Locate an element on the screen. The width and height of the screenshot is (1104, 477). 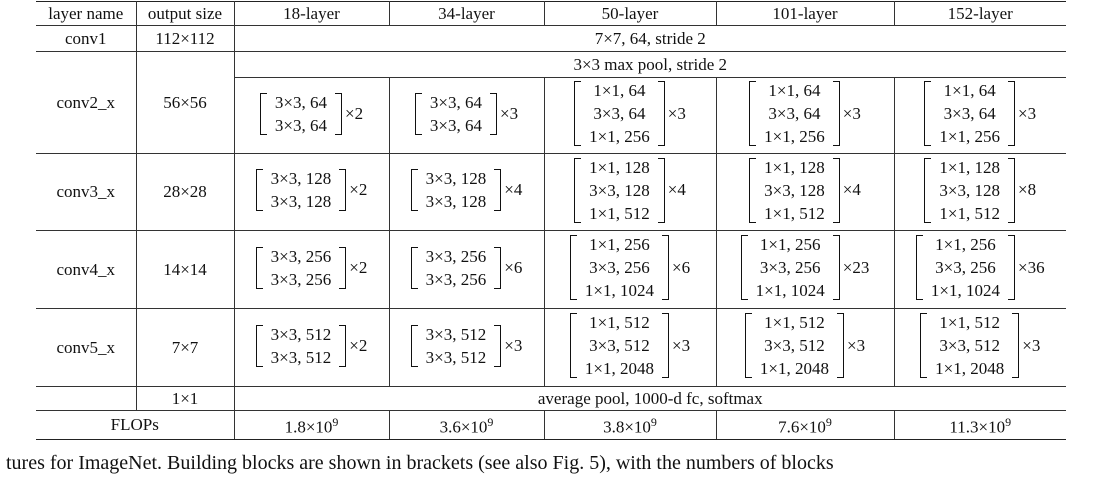
conv4-block-cell: 3×3, 256 3×3, 256 ×2 is located at coordinates (311, 269).